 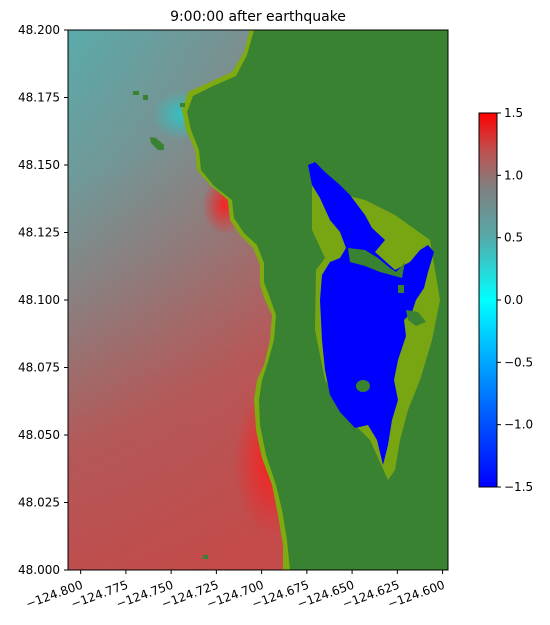 I want to click on colorbar-tick-label: −1.0, so click(x=518, y=425).